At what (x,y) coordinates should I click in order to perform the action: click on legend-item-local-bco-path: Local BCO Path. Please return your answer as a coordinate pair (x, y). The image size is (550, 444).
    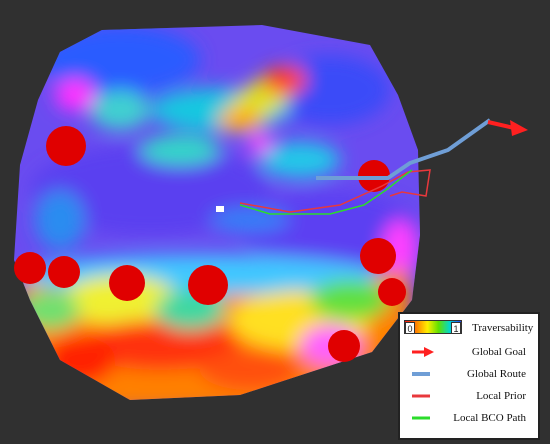
    Looking at the image, I should click on (469, 418).